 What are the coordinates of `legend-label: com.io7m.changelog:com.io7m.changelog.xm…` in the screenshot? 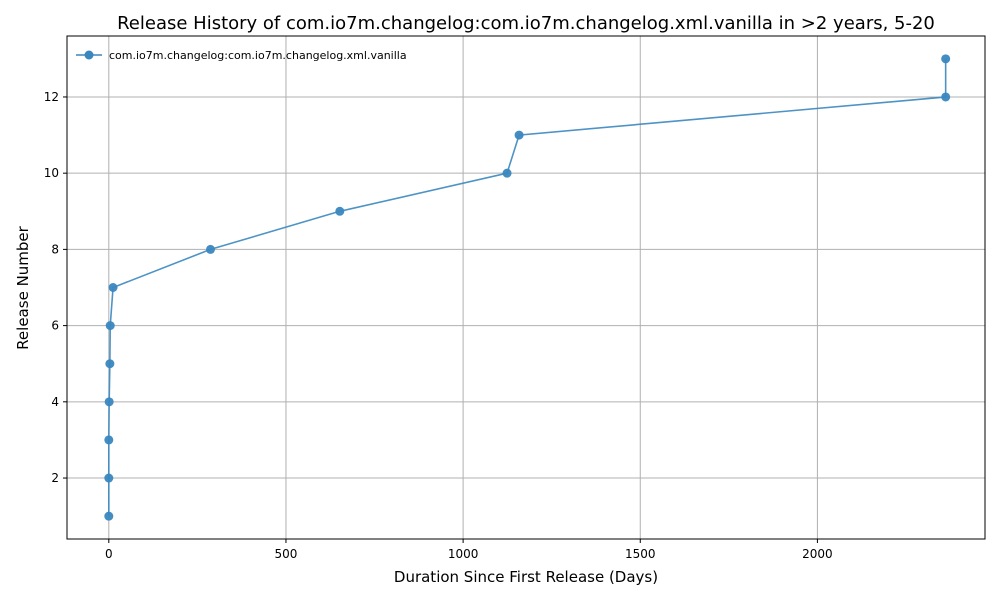 It's located at (258, 55).